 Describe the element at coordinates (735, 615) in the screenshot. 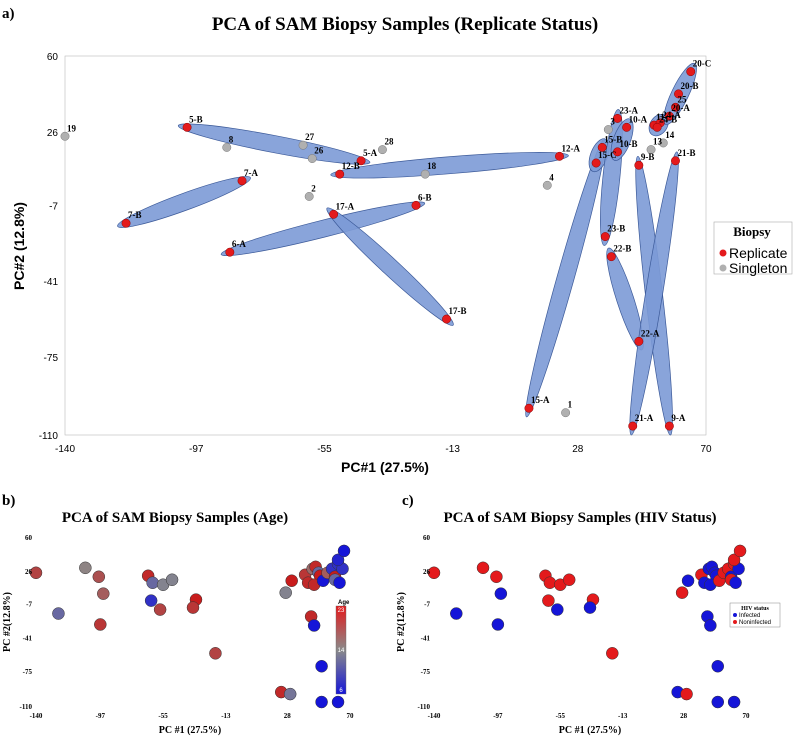

I see `infected-legend-marker` at that location.